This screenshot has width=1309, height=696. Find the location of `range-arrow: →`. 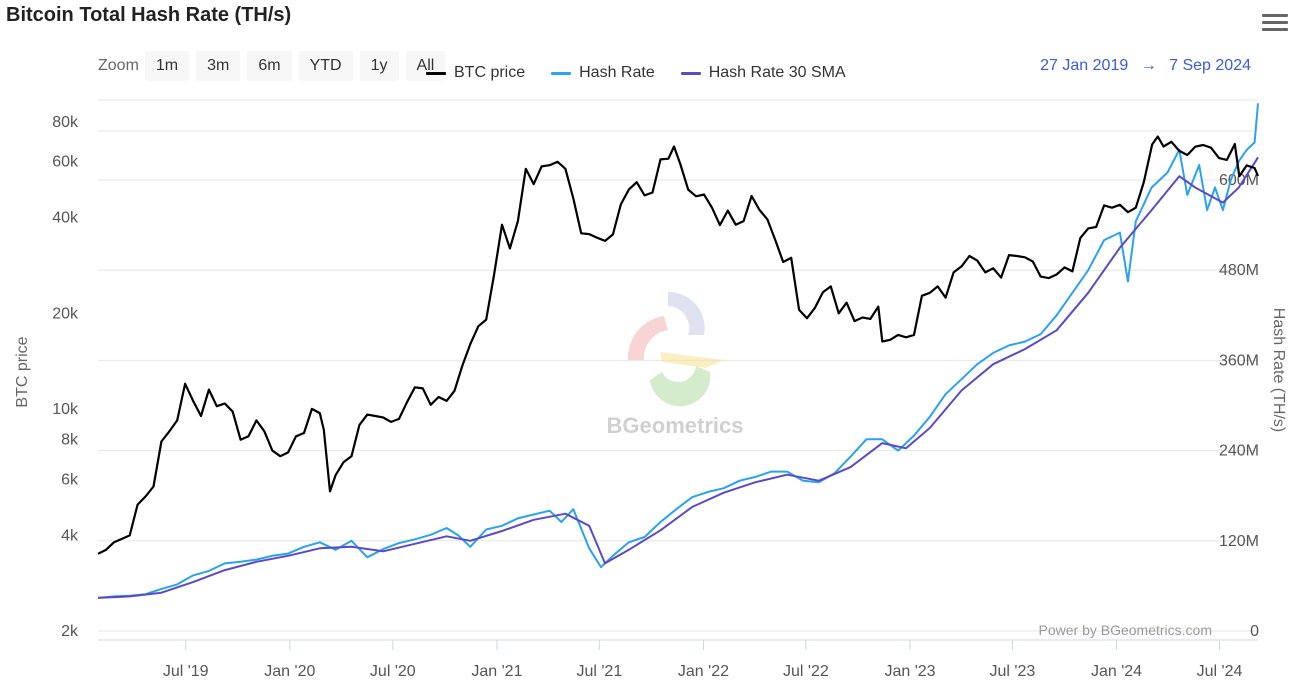

range-arrow: → is located at coordinates (1148, 65).